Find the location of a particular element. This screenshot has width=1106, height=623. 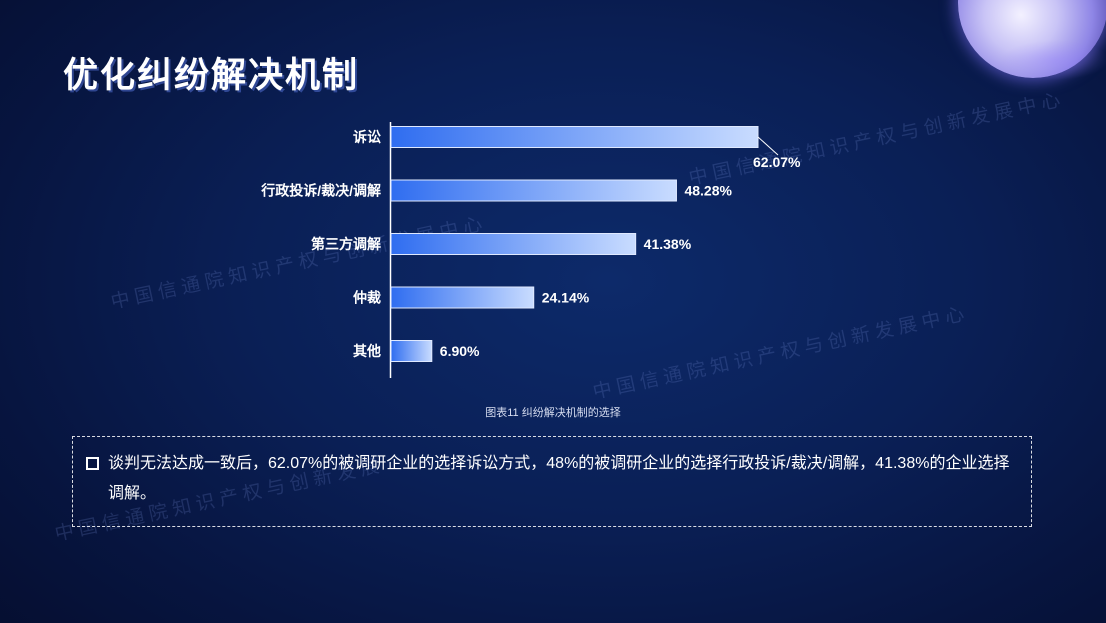

square-bullet-icon is located at coordinates (92, 463).